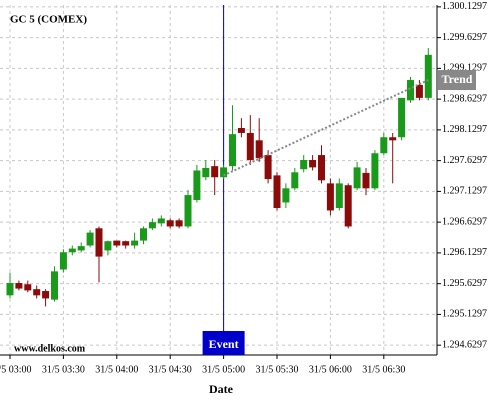 The width and height of the screenshot is (500, 400). I want to click on x-tick-label: 31/5 04:30, so click(170, 369).